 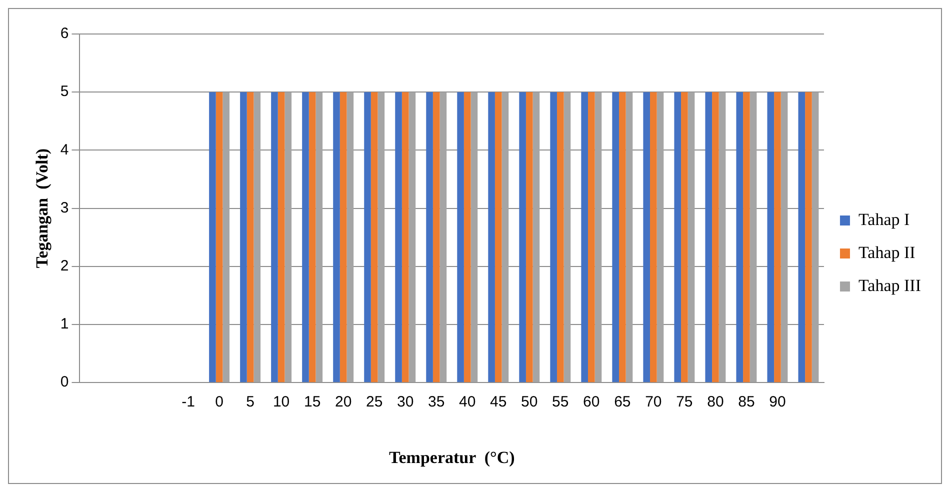 What do you see at coordinates (250, 402) in the screenshot?
I see `x-tick-label: 5` at bounding box center [250, 402].